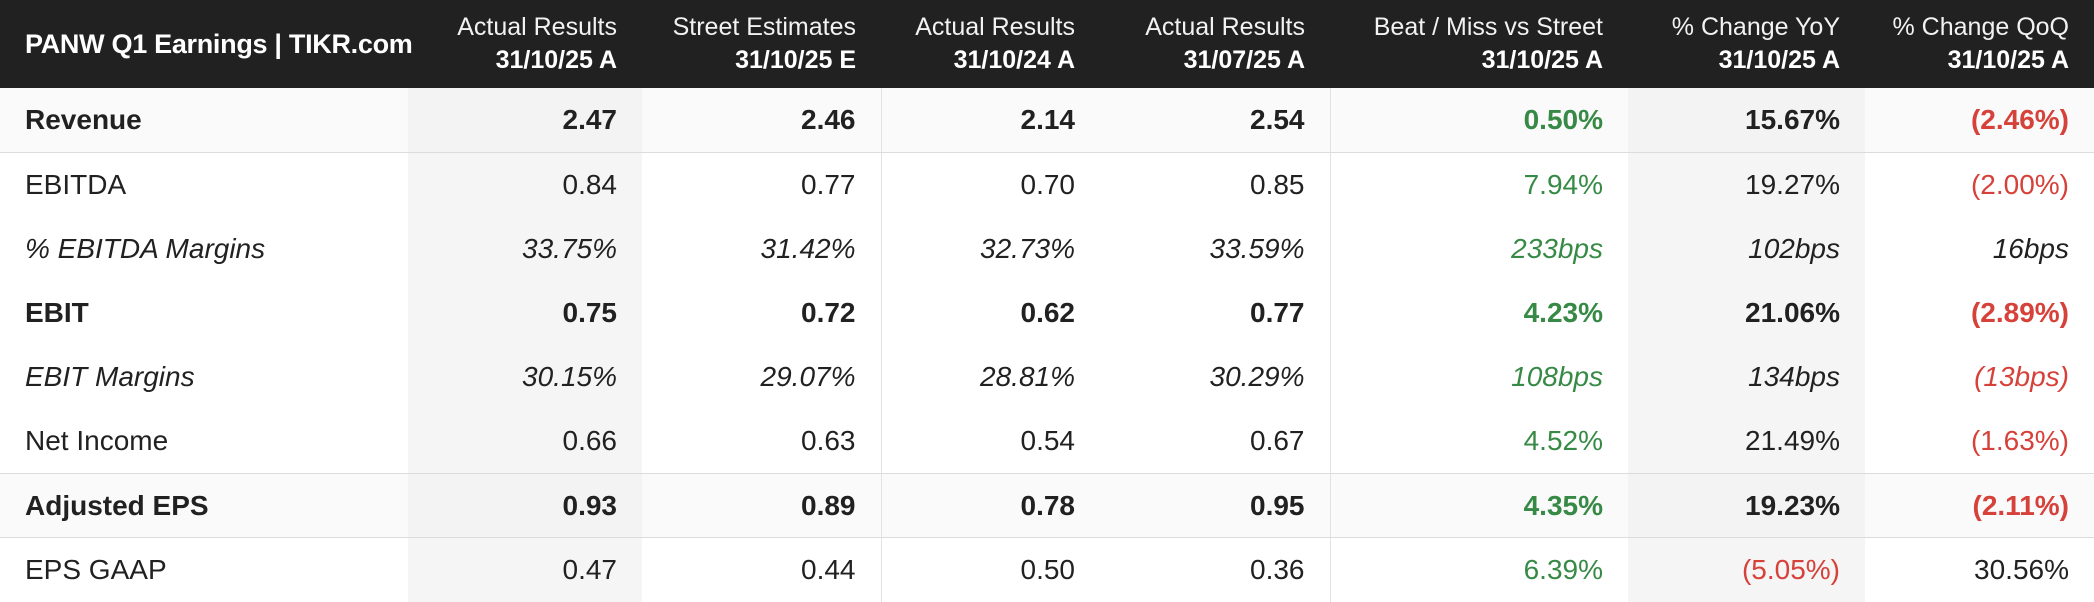 The height and width of the screenshot is (602, 2094). What do you see at coordinates (1979, 44) in the screenshot?
I see `column-header-qoq: % Change QoQ 31/10/25 A` at bounding box center [1979, 44].